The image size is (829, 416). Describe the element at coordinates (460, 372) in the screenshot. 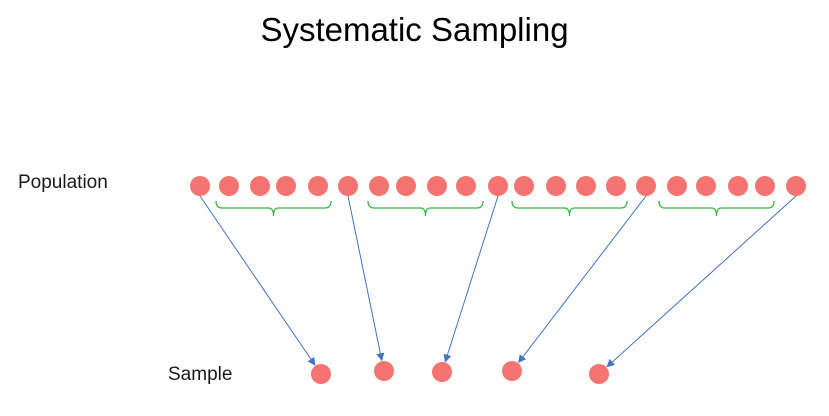

I see `sample-dots` at that location.